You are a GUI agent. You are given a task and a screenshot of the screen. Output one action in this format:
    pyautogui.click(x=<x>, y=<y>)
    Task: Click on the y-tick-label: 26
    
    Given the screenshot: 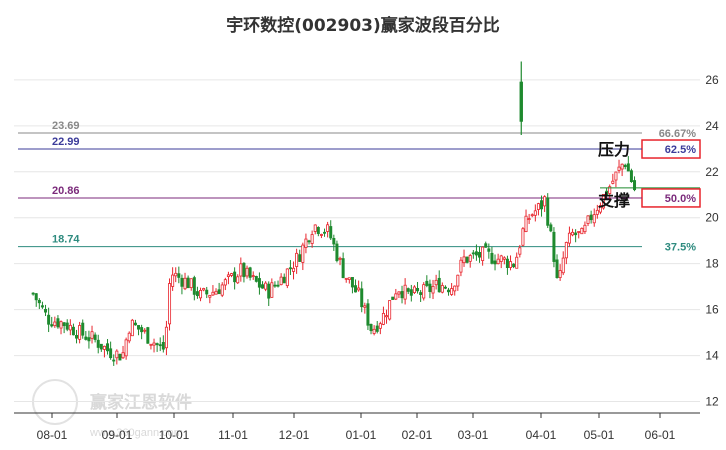 What is the action you would take?
    pyautogui.click(x=712, y=80)
    